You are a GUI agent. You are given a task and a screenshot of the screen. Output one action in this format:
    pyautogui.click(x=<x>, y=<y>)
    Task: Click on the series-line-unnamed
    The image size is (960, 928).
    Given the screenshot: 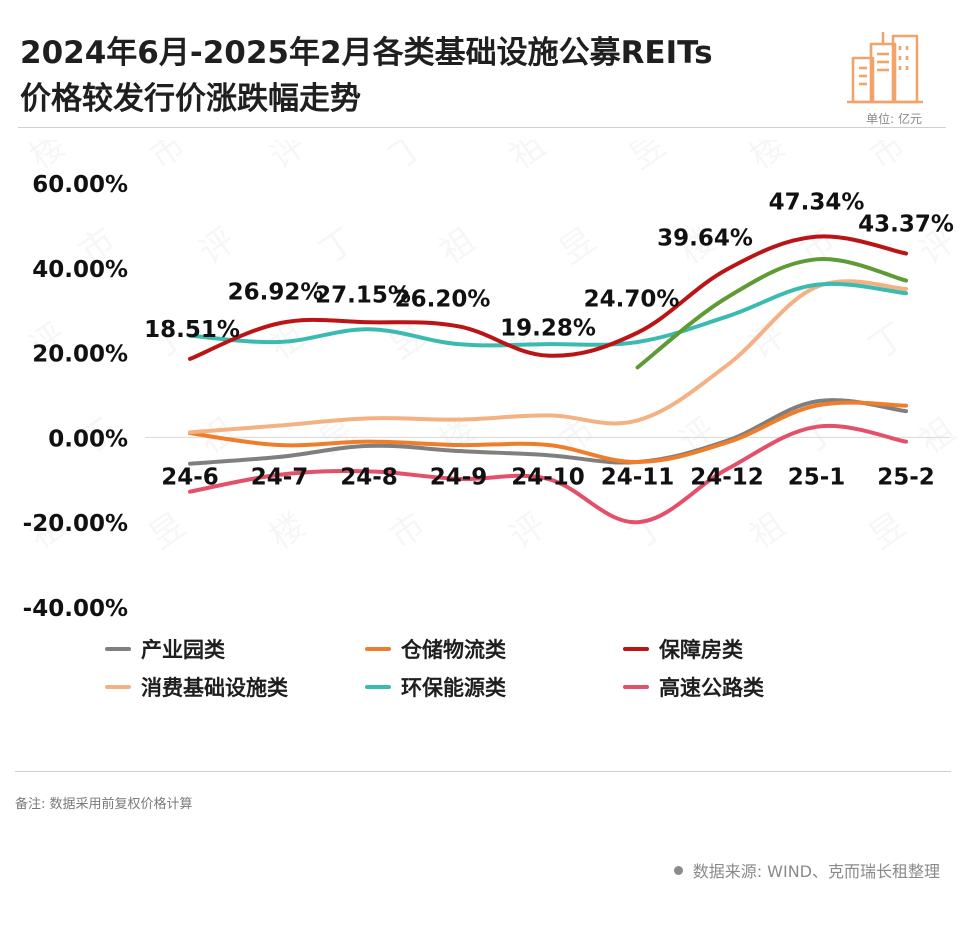 What is the action you would take?
    pyautogui.click(x=771, y=313)
    